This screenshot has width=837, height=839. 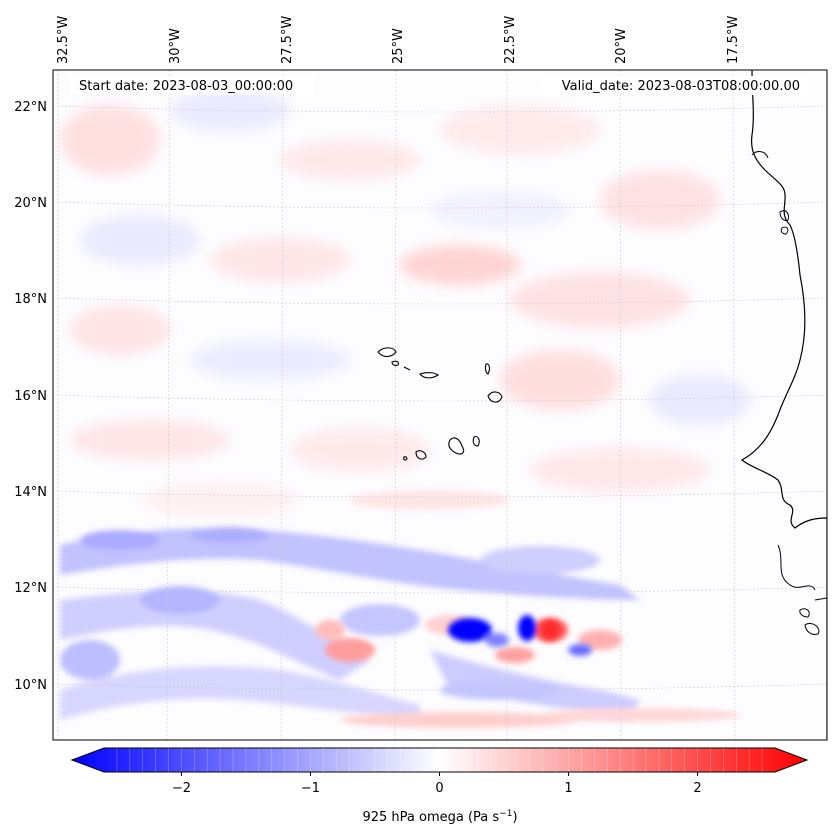 What do you see at coordinates (175, 46) in the screenshot?
I see `lon-label: 30°W` at bounding box center [175, 46].